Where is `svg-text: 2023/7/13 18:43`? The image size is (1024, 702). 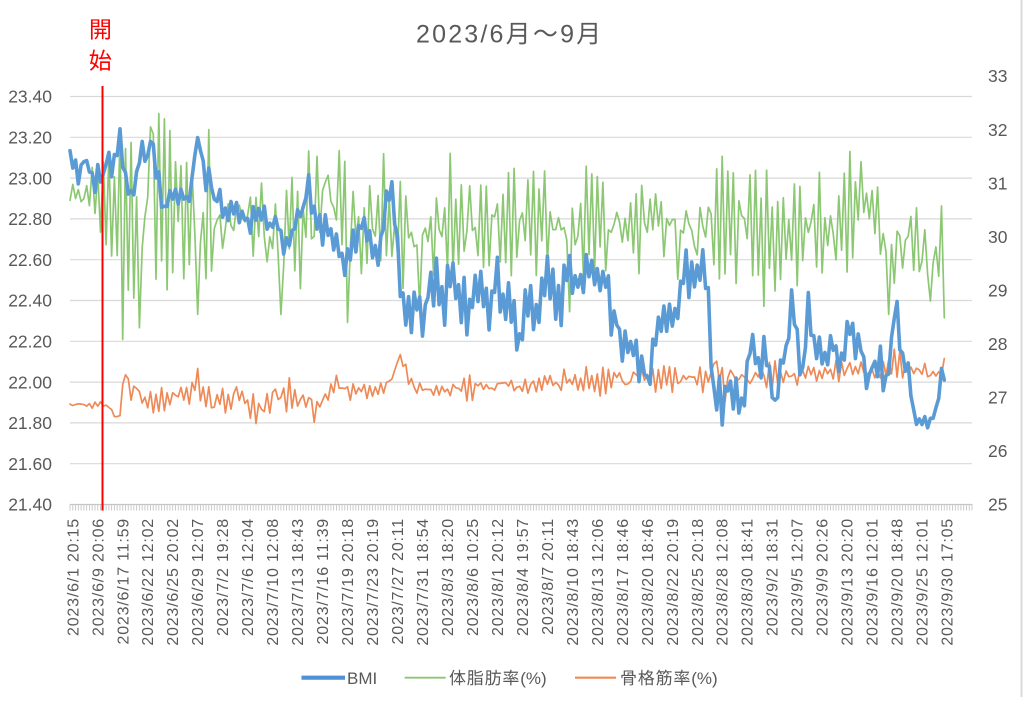 svg-text: 2023/7/13 18:43 is located at coordinates (298, 582).